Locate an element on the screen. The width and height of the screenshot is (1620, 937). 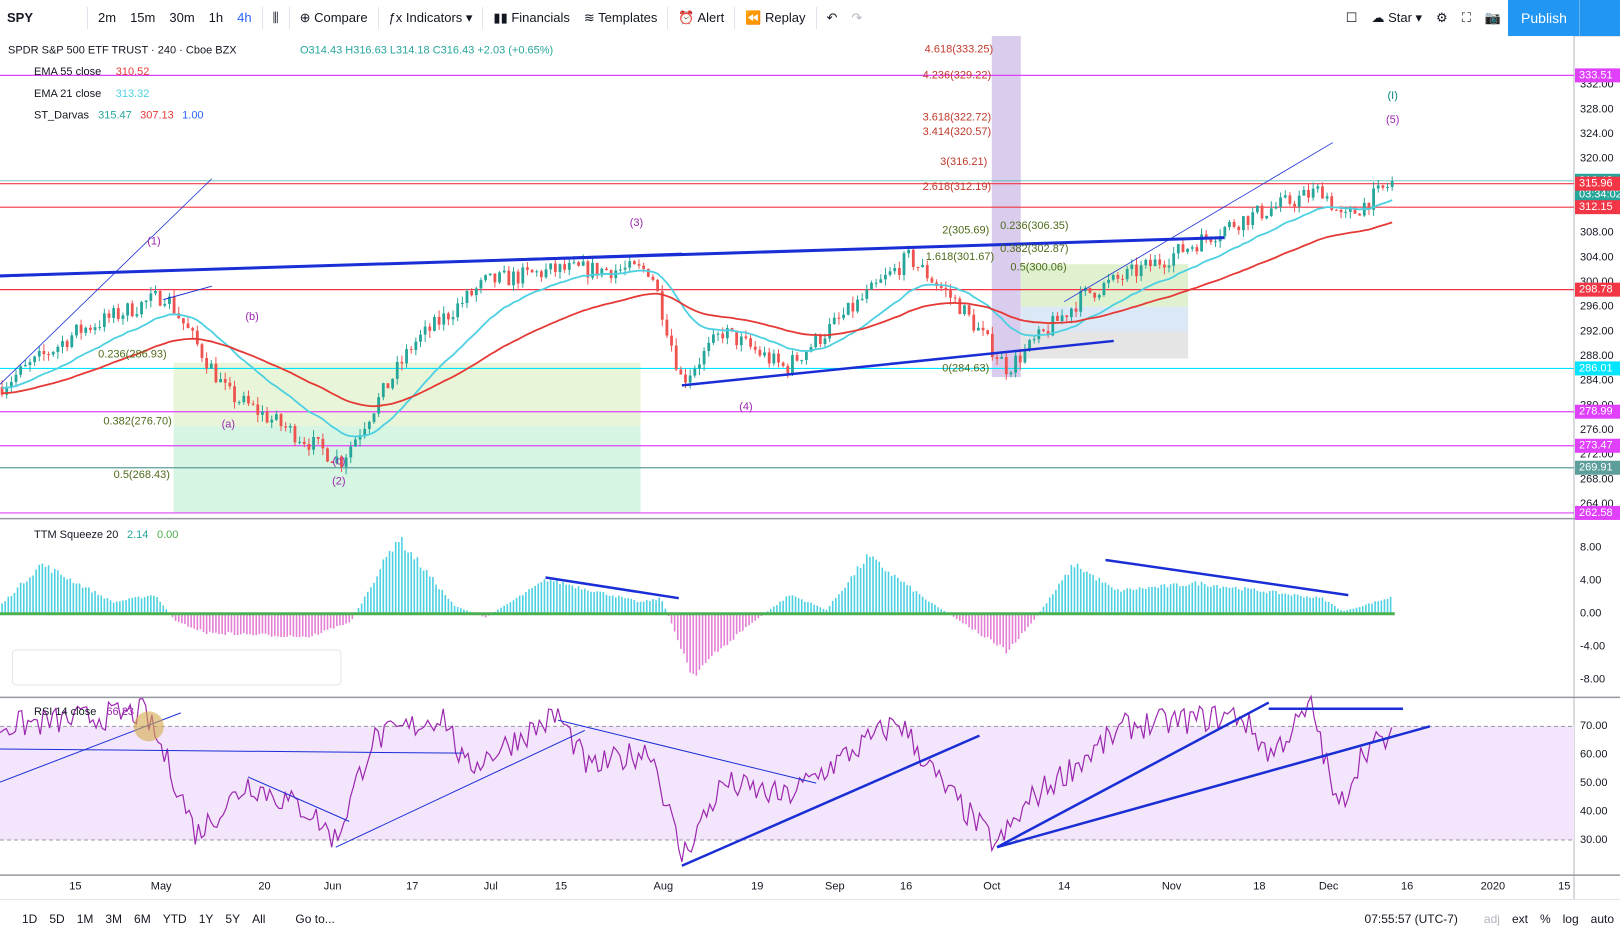
publish-button: Publish is located at coordinates (1544, 18).